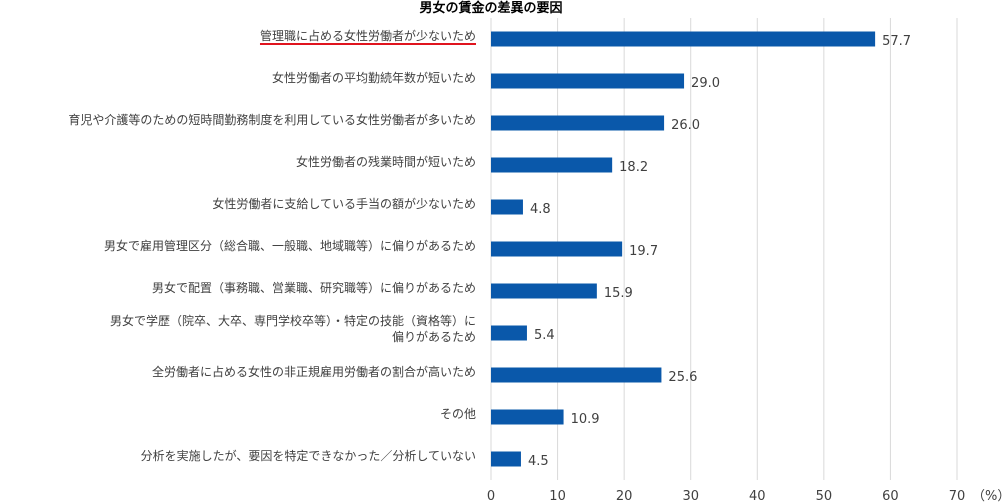 The width and height of the screenshot is (1004, 504). I want to click on value-label-6: 15.9, so click(618, 293).